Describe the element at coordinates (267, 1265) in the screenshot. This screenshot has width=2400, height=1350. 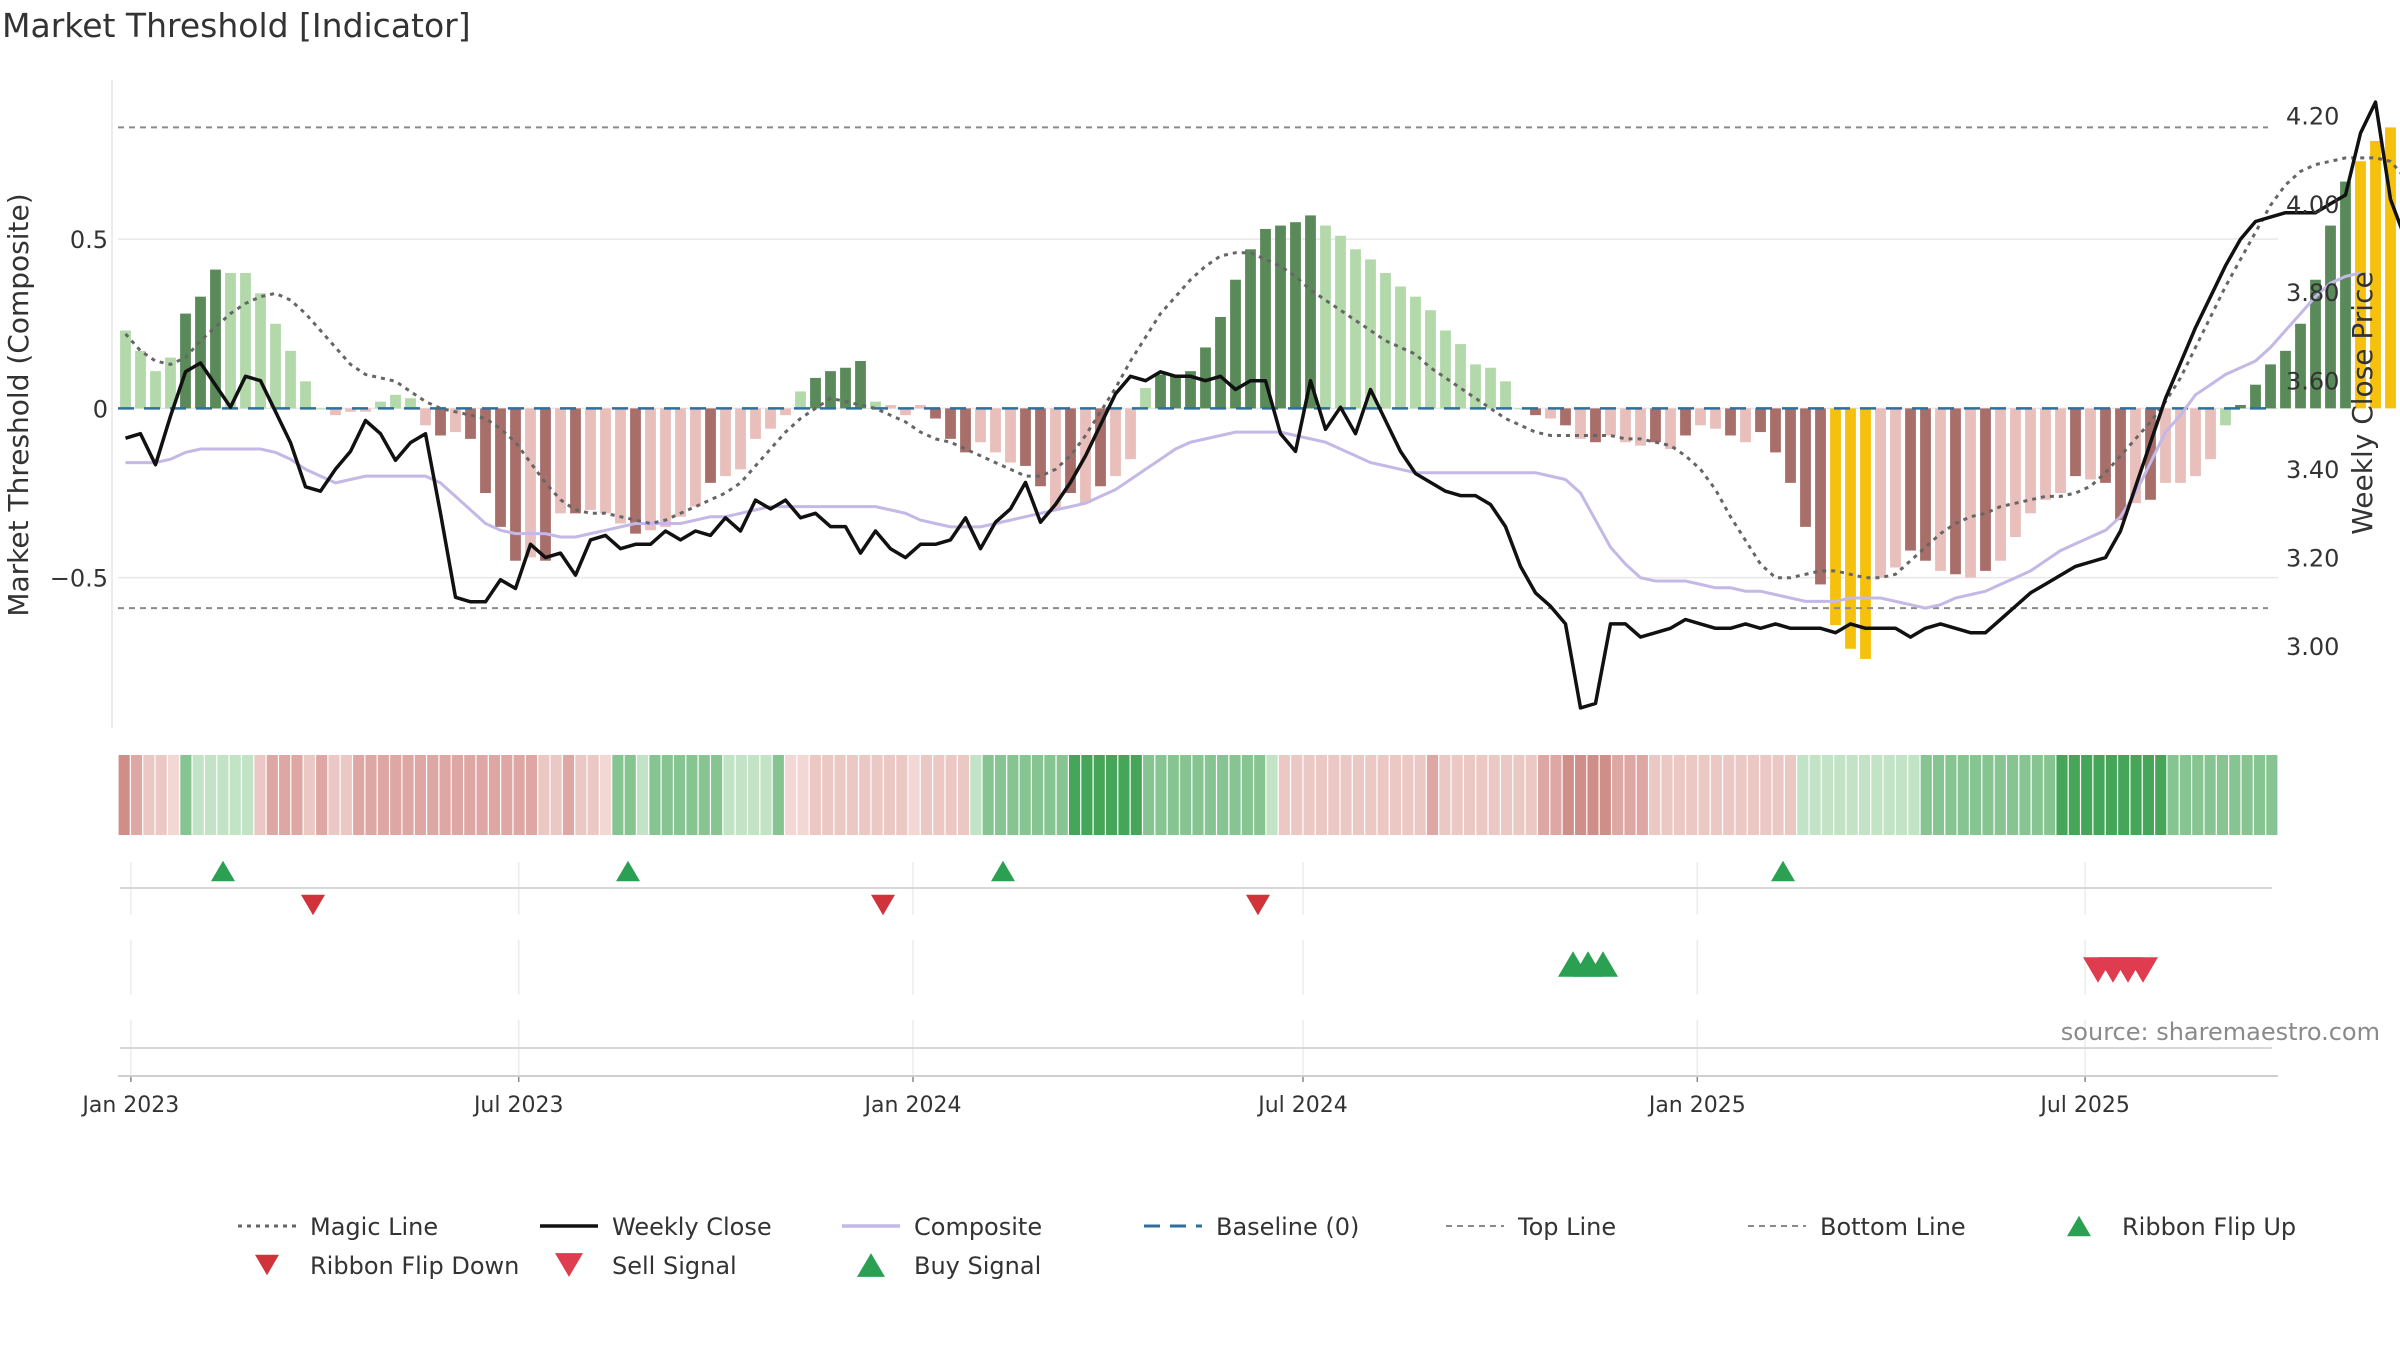
I see `legend-swatch-flipdown` at that location.